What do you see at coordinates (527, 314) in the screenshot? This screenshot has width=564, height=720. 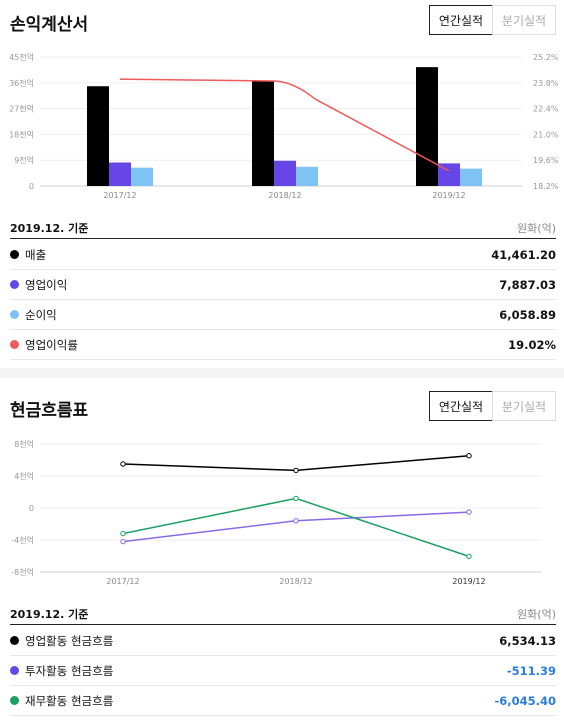 I see `income-row-value: 6,058.89` at bounding box center [527, 314].